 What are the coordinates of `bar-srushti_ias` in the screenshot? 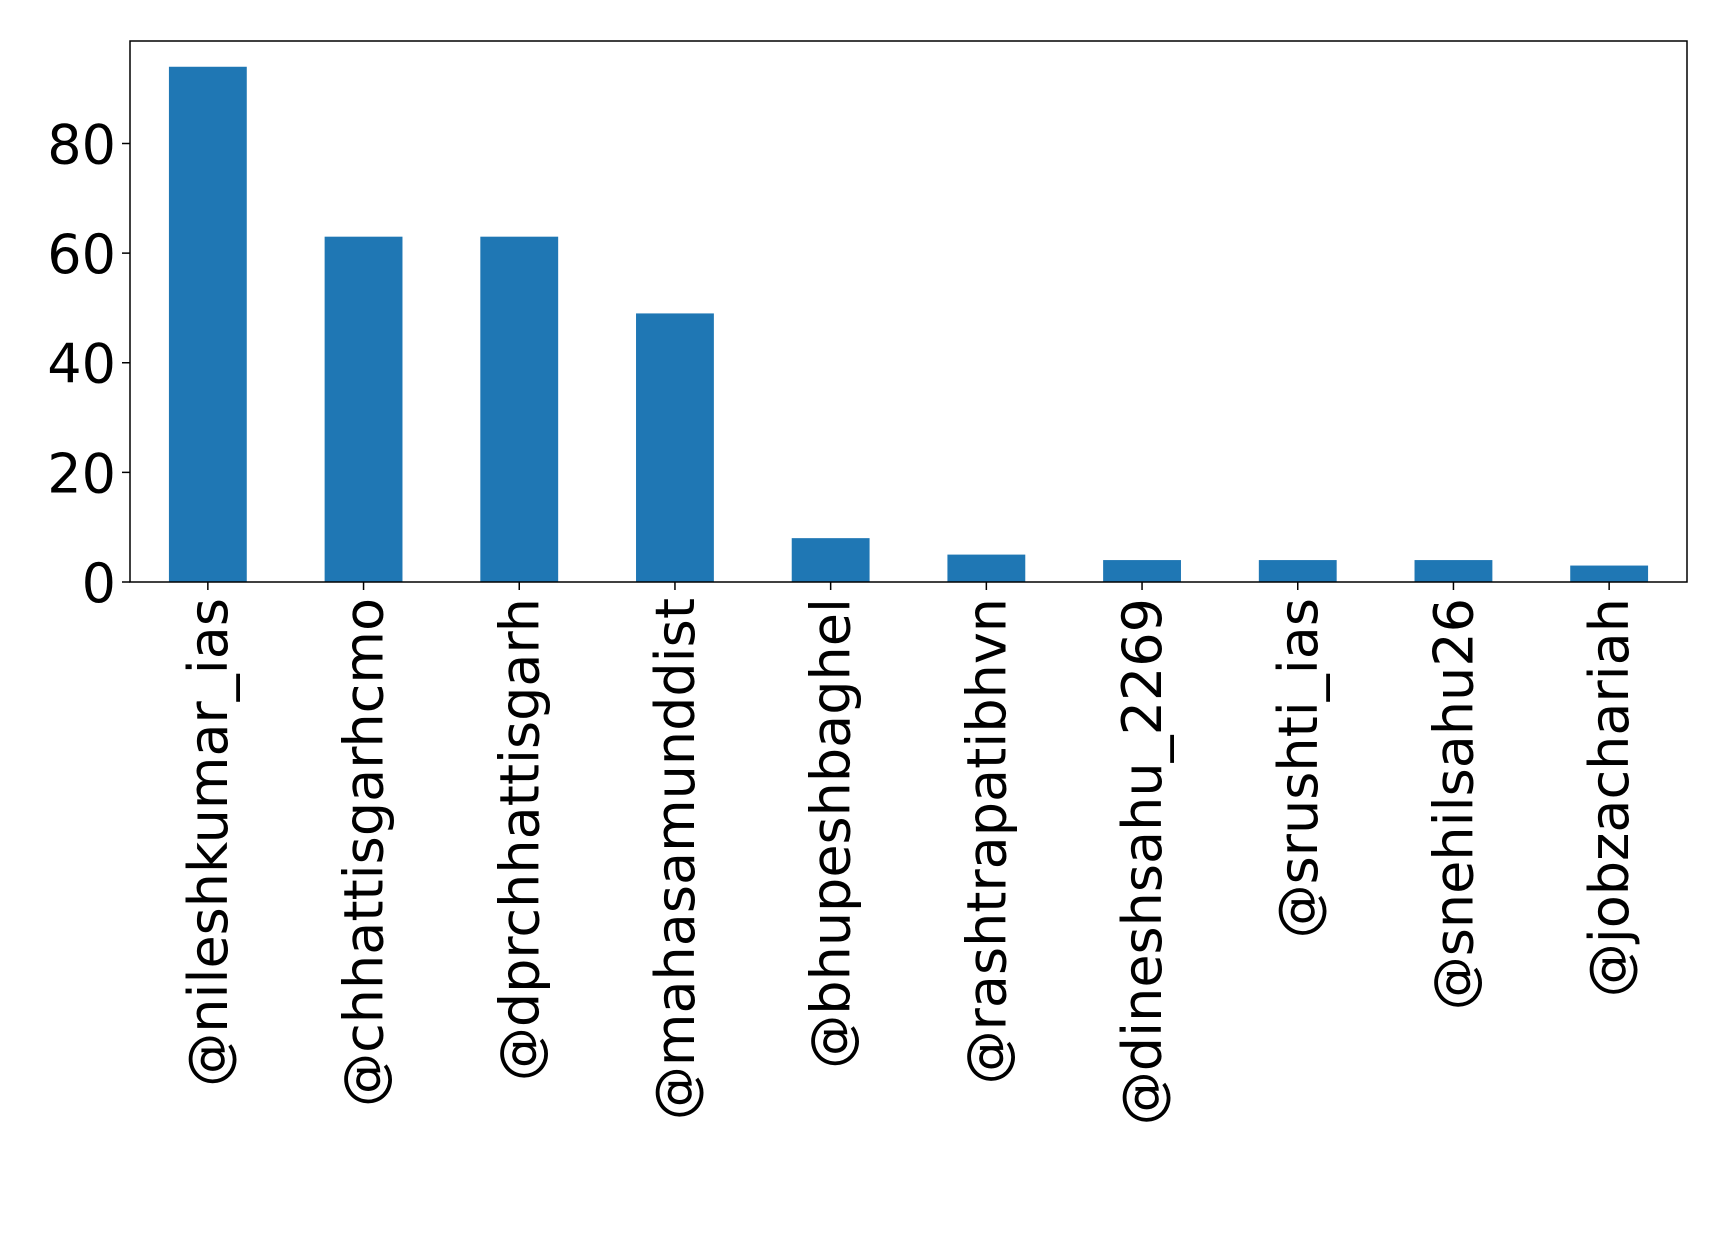 It's located at (1297, 571).